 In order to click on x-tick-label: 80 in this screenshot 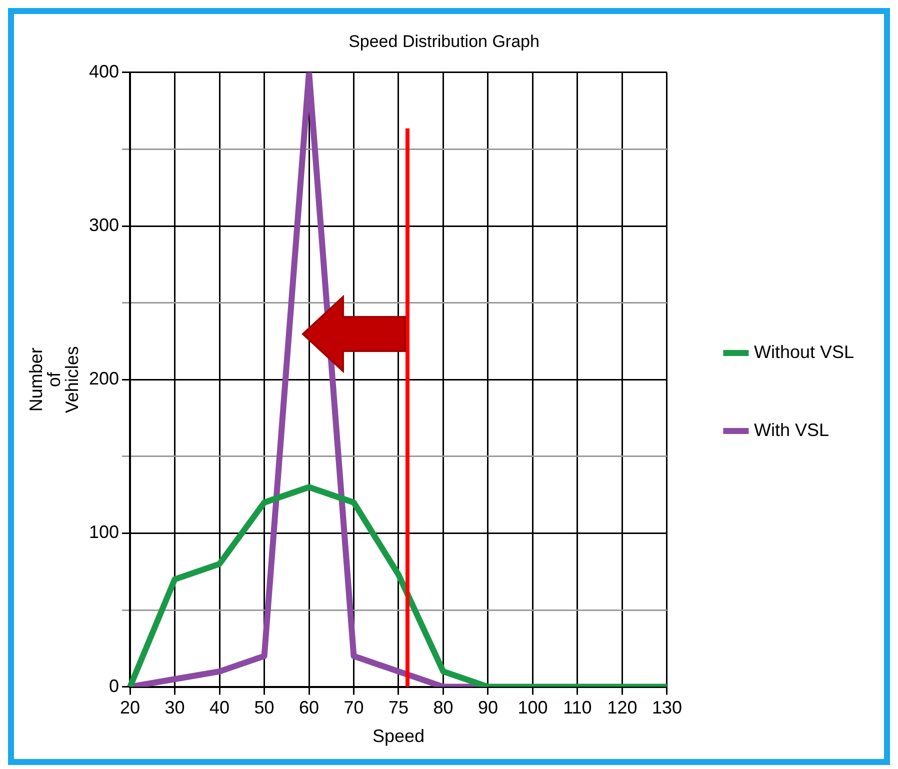, I will do `click(443, 708)`.